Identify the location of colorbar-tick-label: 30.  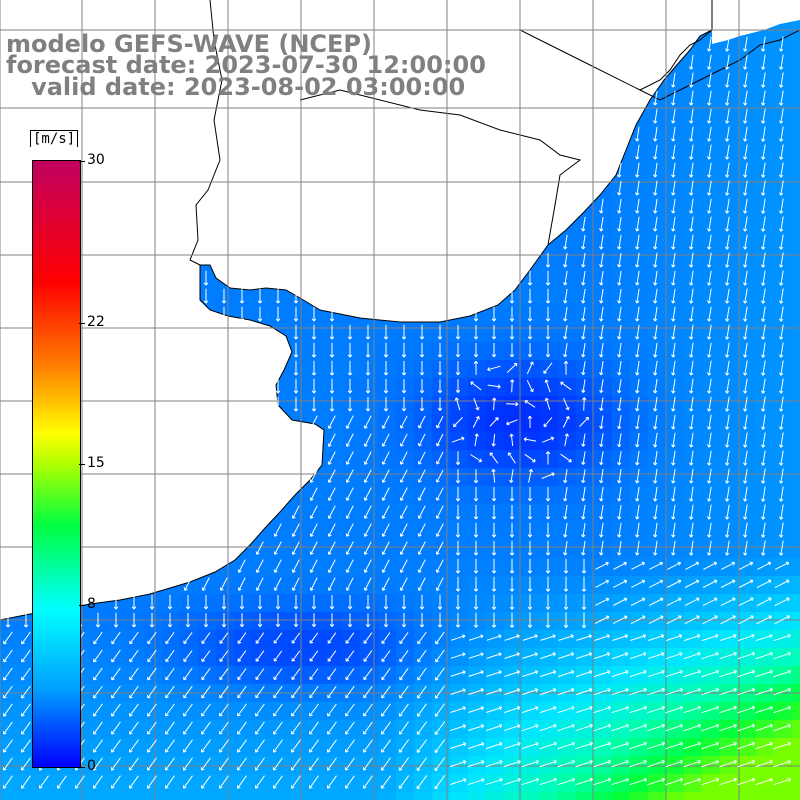
(96, 160).